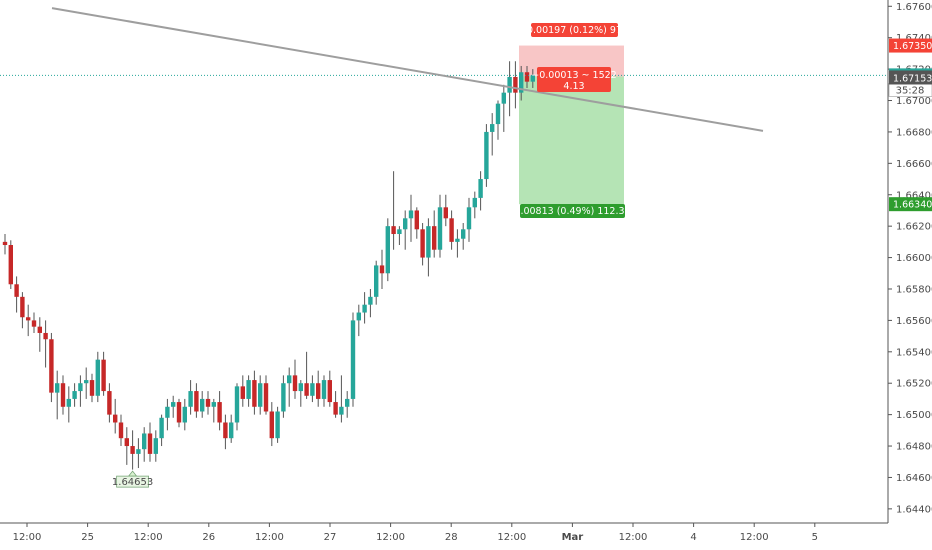  What do you see at coordinates (914, 101) in the screenshot?
I see `price-axis-label: 1.67000` at bounding box center [914, 101].